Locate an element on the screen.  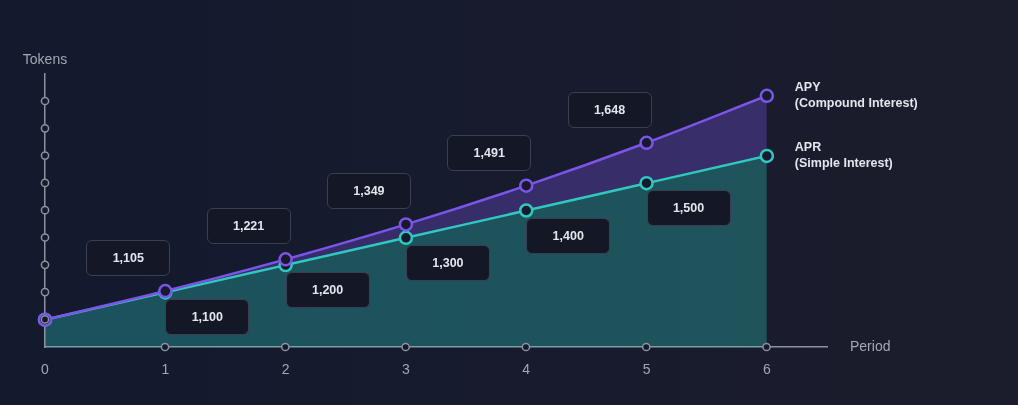
data-label: 1,105 is located at coordinates (128, 258).